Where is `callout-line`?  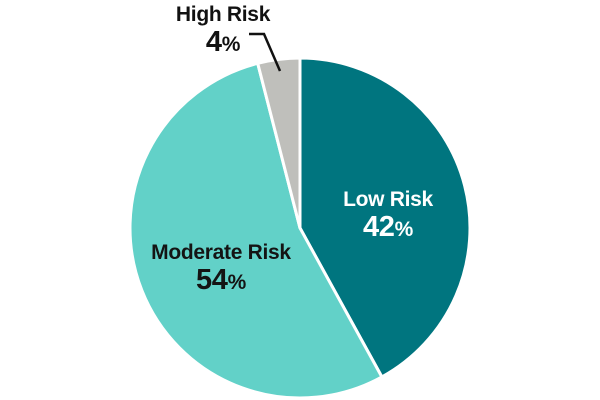 callout-line is located at coordinates (265, 52).